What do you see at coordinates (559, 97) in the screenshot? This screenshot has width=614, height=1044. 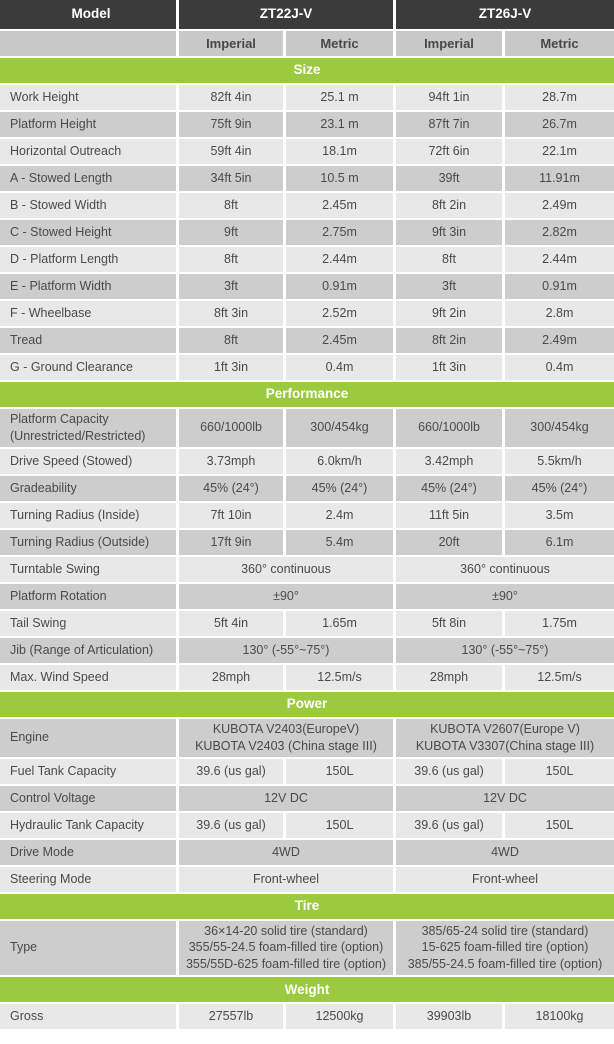 I see `value-cell: 28.7m` at bounding box center [559, 97].